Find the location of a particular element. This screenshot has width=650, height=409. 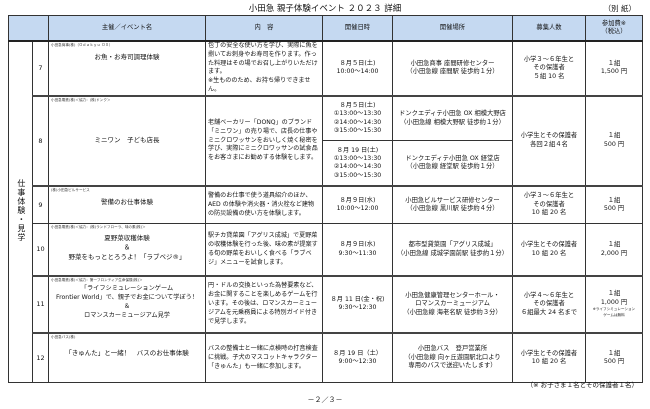

organizer: 小田急電鉄(株)＜協力：第一フロンティア生命保険(株)＞ is located at coordinates (97, 279).